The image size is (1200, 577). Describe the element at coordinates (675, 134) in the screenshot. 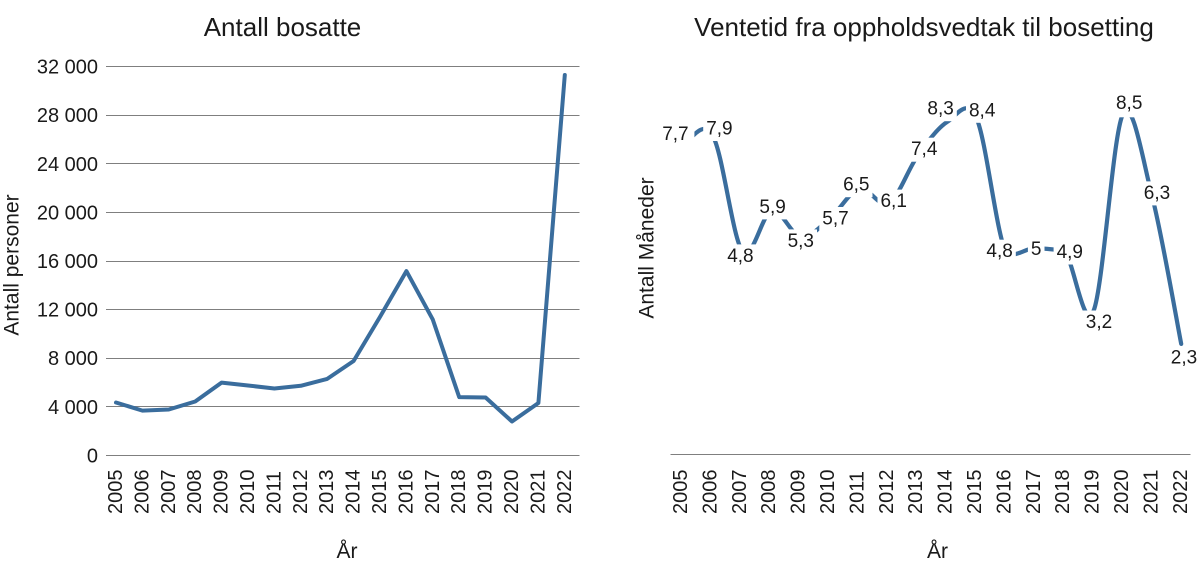

I see `svg-text: 7,7` at that location.